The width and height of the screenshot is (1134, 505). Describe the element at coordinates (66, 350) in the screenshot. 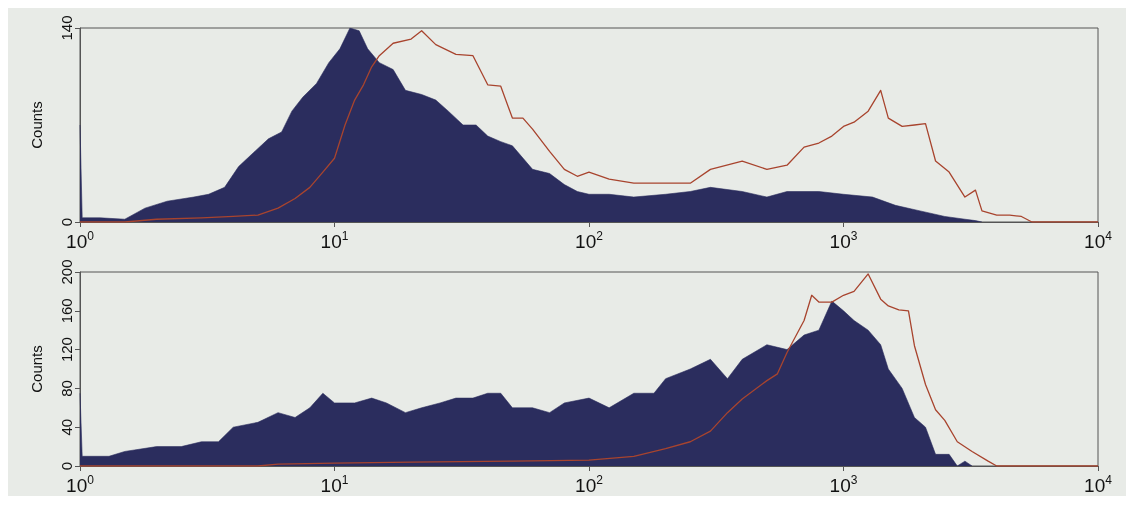

I see `y-tick-label: 120` at that location.